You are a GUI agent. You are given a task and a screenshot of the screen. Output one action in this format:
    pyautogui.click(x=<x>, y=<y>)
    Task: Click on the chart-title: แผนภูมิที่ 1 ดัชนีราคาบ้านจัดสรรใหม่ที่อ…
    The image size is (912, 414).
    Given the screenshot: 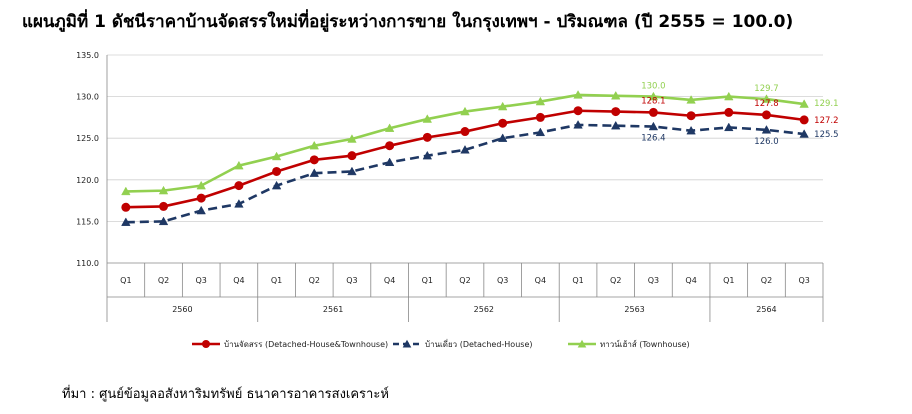 What is the action you would take?
    pyautogui.click(x=408, y=22)
    